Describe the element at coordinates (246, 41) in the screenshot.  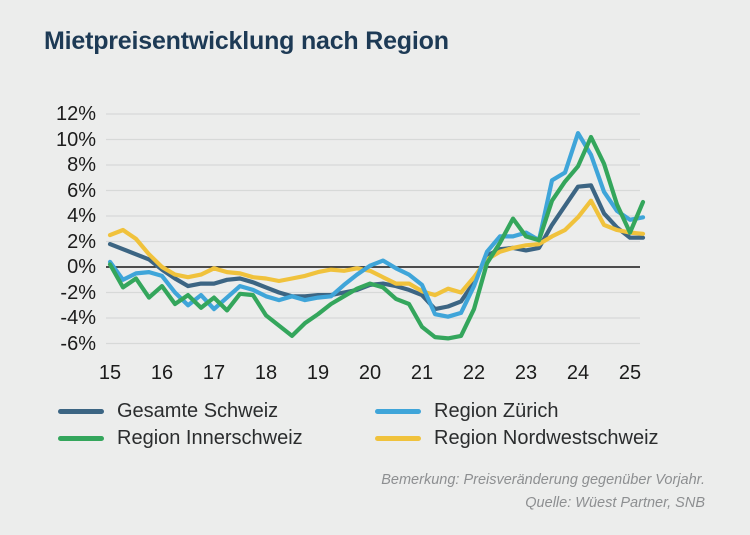
I see `page-title: Mietpreisentwicklung nach Region` at that location.